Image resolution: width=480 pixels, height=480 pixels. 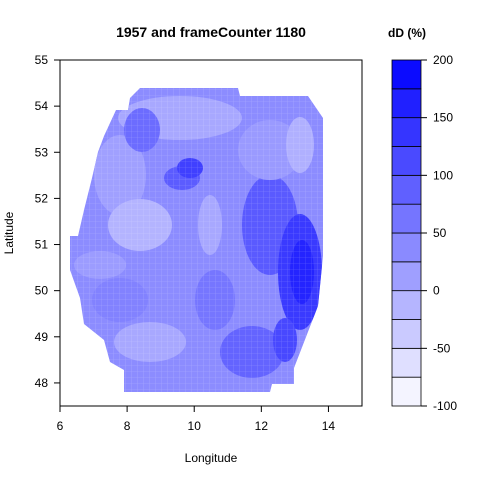 I want to click on x-axis-label: Longitude, so click(x=211, y=458).